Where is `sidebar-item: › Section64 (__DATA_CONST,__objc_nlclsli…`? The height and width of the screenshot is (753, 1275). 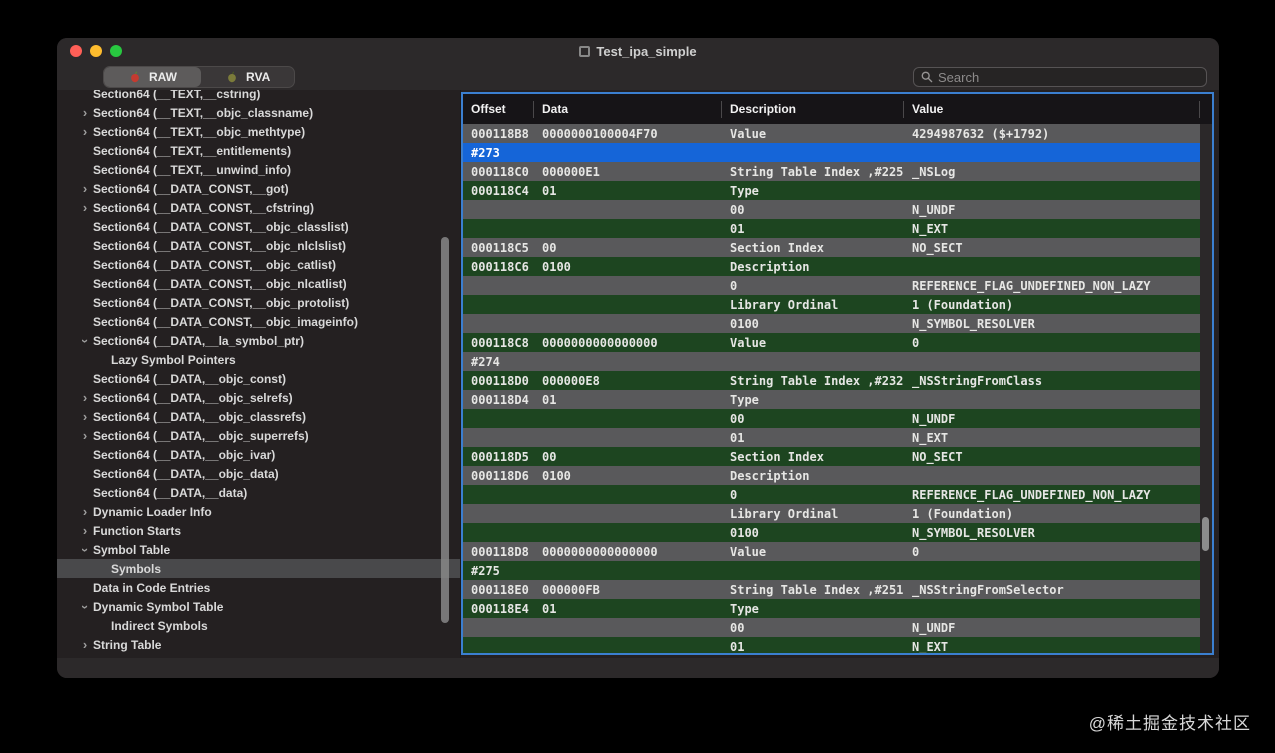 sidebar-item: › Section64 (__DATA_CONST,__objc_nlclsli… is located at coordinates (258, 245).